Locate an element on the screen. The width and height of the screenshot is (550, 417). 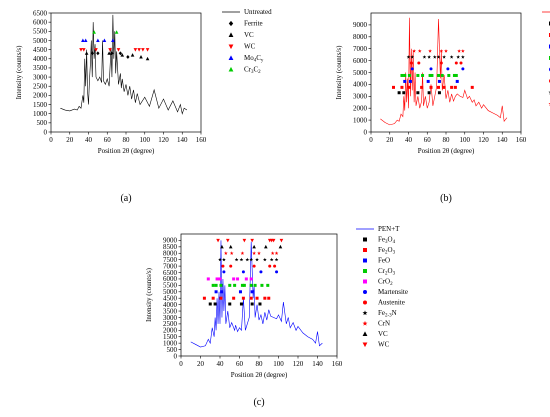
x-tick-label: 100 is located at coordinates (465, 140).